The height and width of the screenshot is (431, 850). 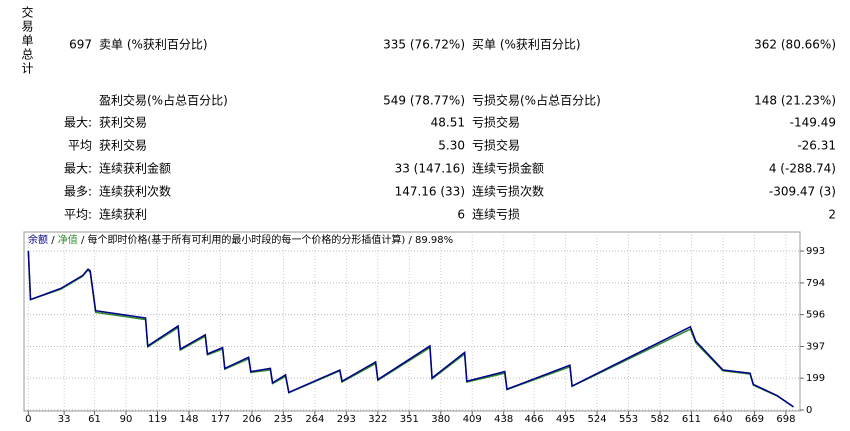 I want to click on stat-cell: 盈利交易(%占总百分比), so click(x=163, y=100).